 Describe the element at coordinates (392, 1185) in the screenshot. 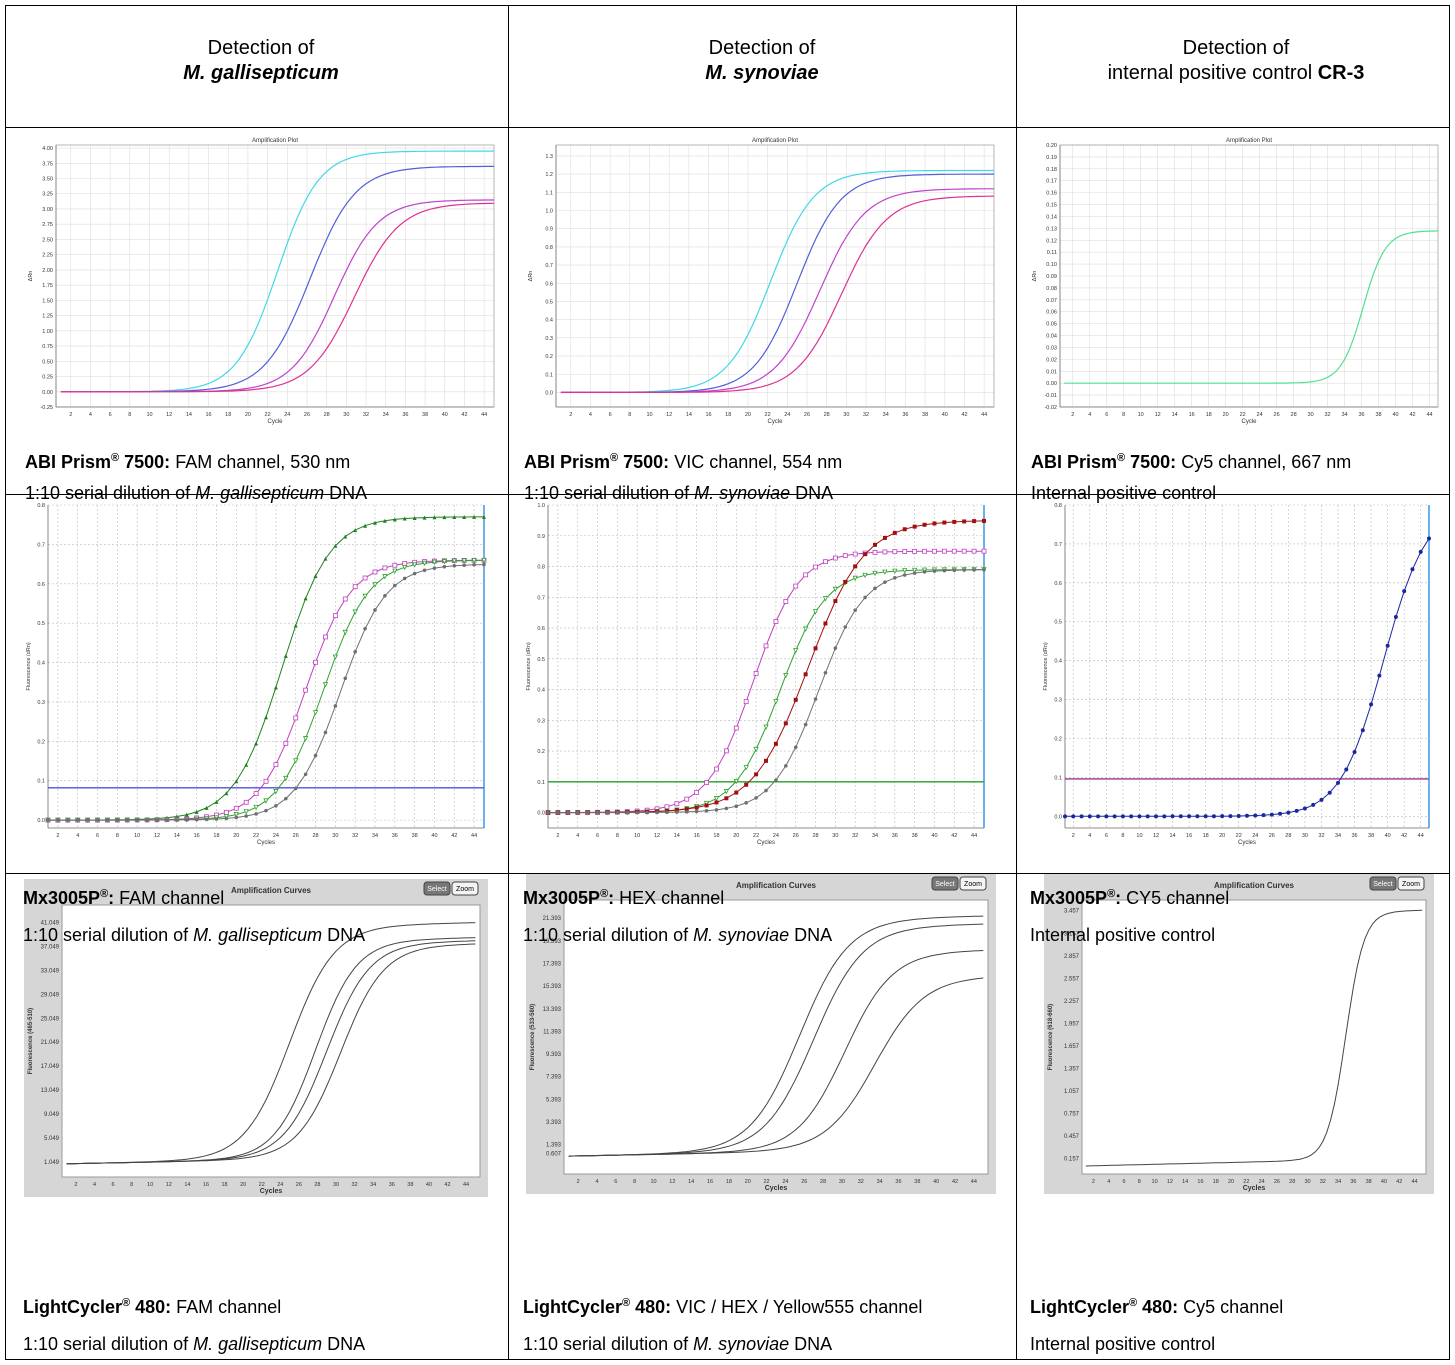

I see `x-tick-label: 36` at that location.